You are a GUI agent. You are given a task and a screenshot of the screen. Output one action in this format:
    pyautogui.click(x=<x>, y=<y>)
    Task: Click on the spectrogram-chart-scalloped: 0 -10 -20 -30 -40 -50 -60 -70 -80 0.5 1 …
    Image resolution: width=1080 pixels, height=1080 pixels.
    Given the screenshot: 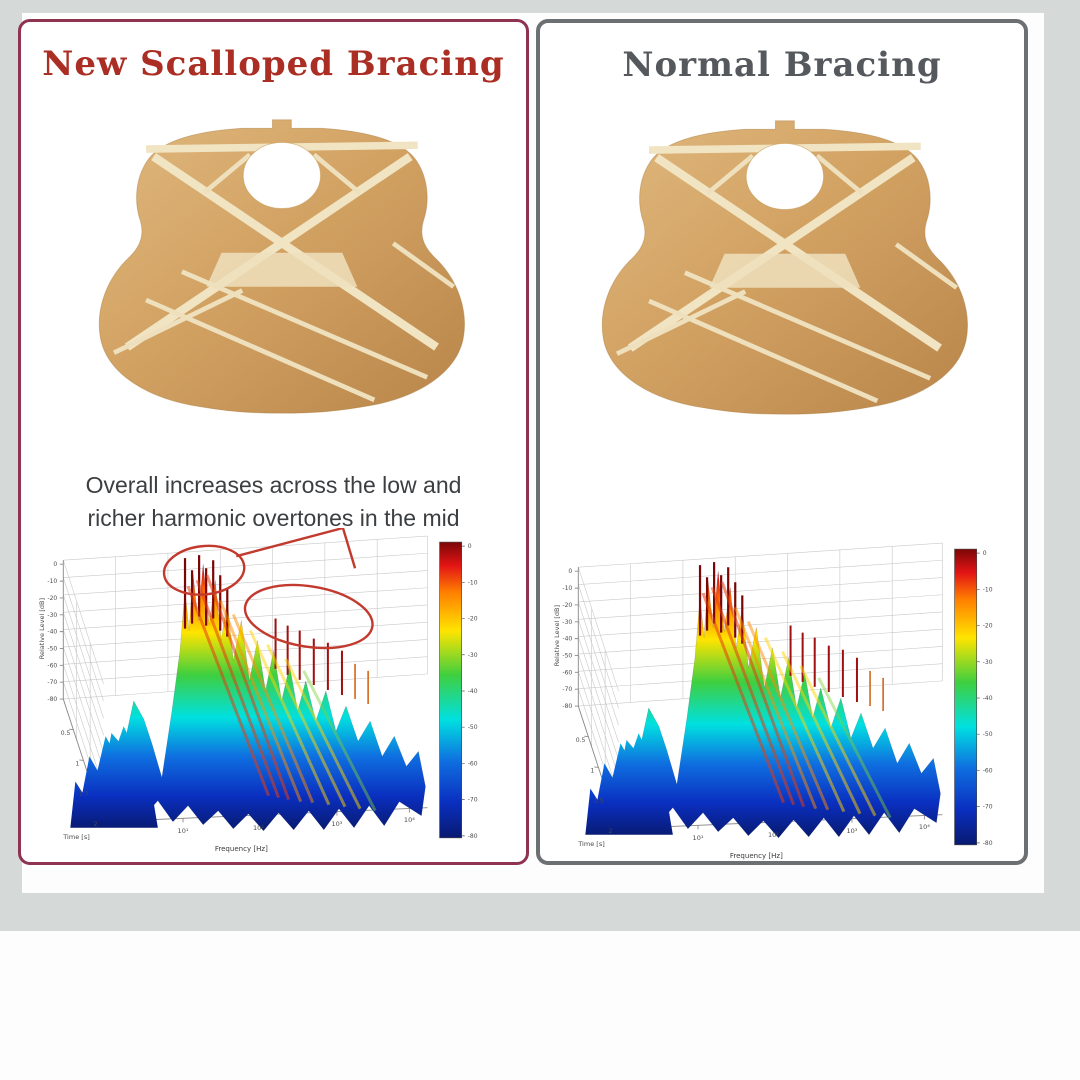 What is the action you would take?
    pyautogui.click(x=258, y=690)
    